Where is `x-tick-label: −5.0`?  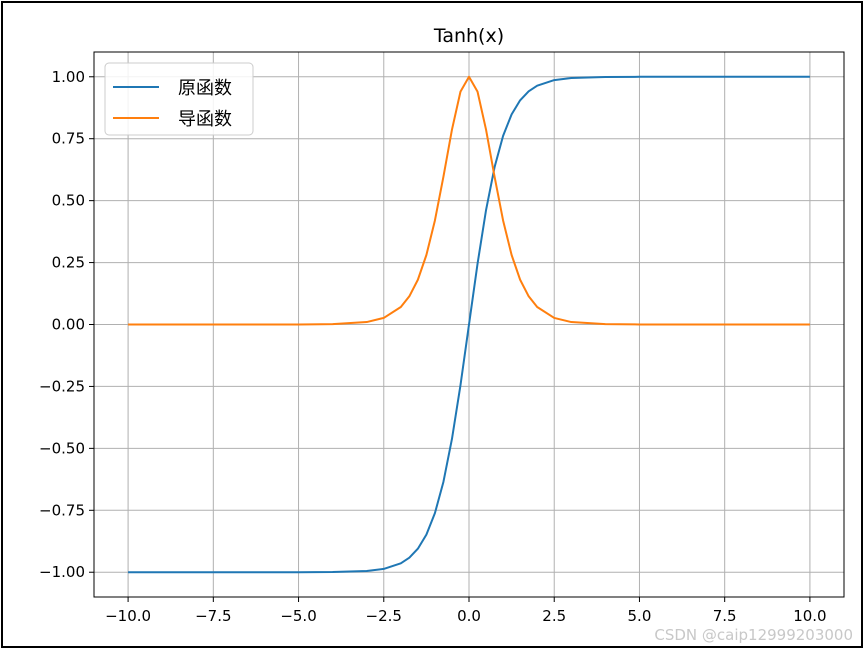
x-tick-label: −5.0 is located at coordinates (298, 616).